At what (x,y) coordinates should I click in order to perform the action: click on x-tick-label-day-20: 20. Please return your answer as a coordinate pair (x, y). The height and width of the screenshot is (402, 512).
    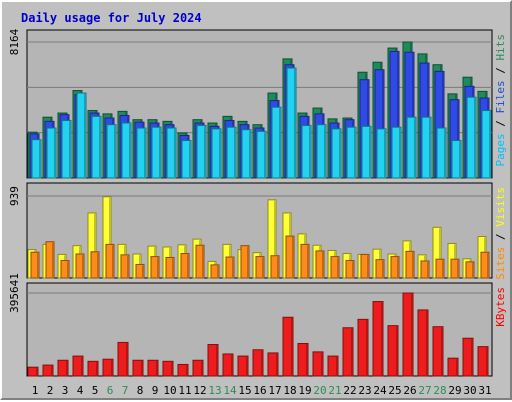
    Looking at the image, I should click on (319, 390).